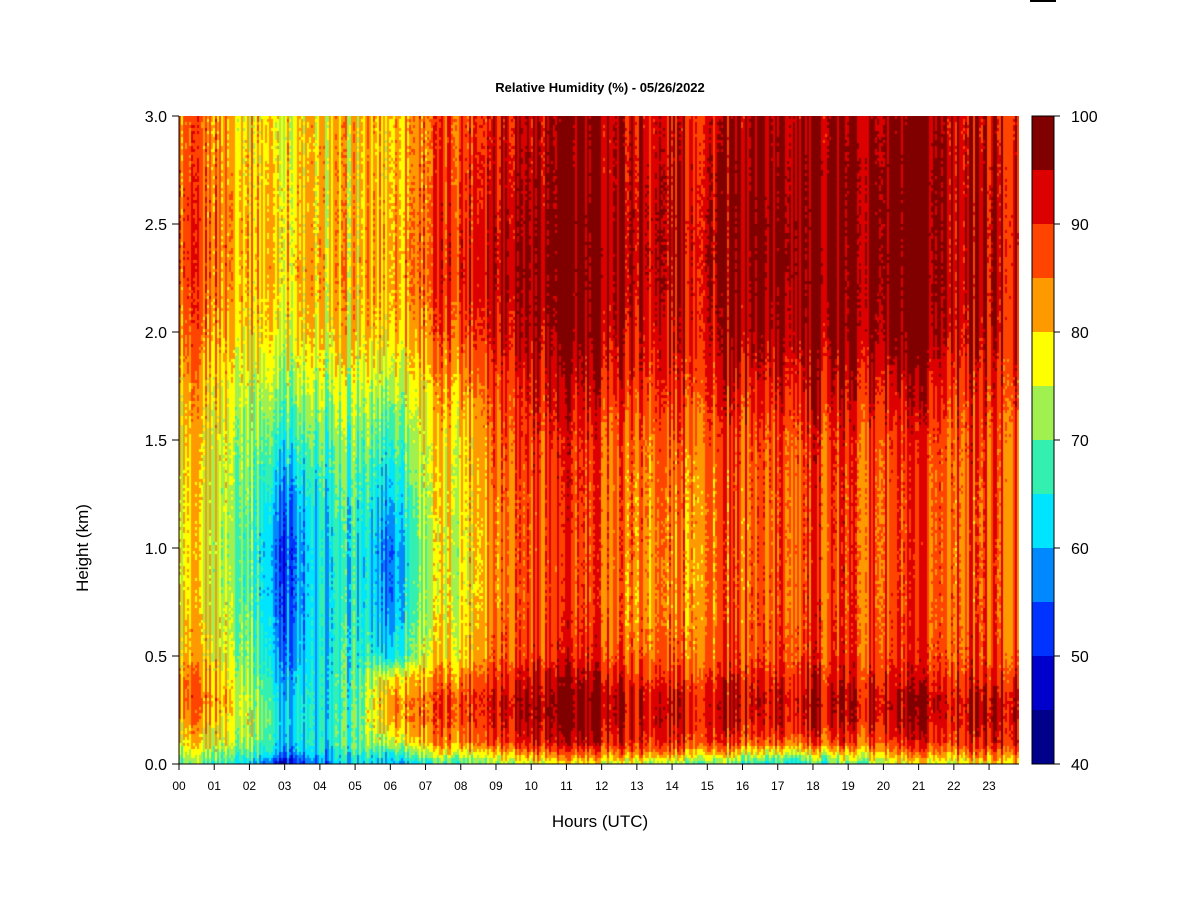 This screenshot has width=1200, height=900. What do you see at coordinates (954, 786) in the screenshot?
I see `x-tick-label: 22` at bounding box center [954, 786].